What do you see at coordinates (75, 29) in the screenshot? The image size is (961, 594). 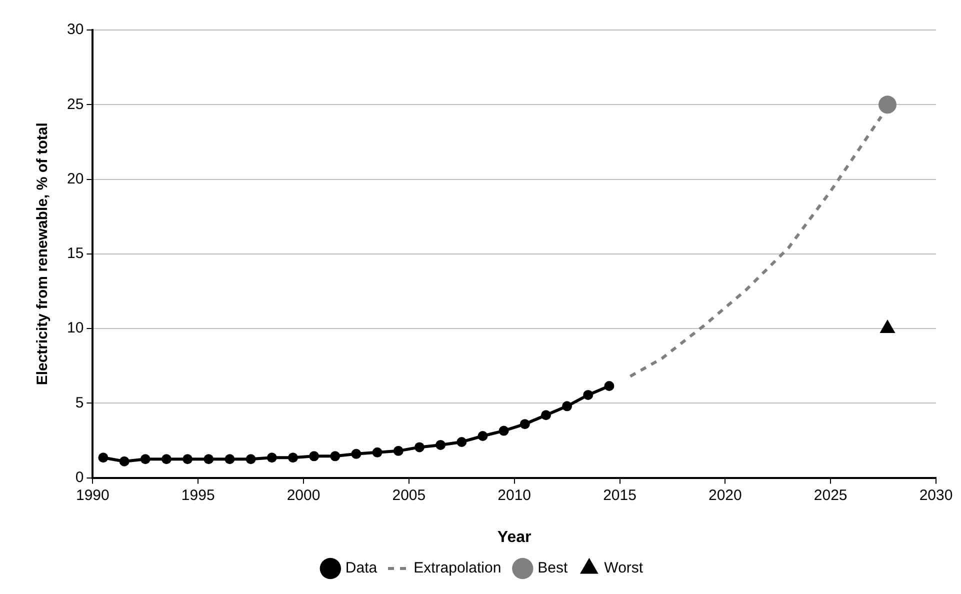 I see `y-tick-label: 30` at bounding box center [75, 29].